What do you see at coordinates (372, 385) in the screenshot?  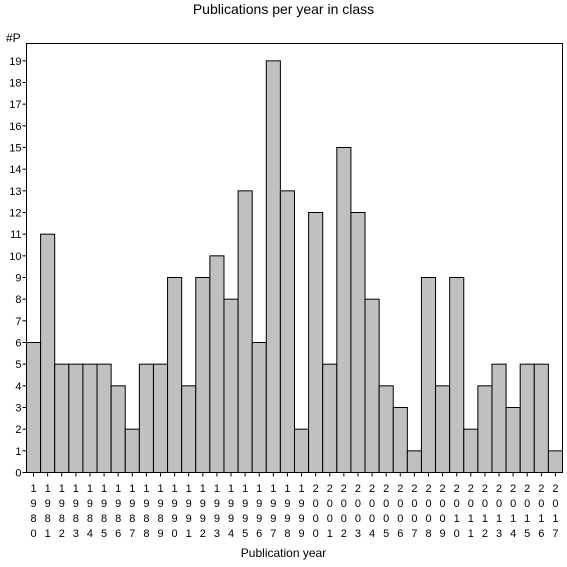 I see `bar-2004` at bounding box center [372, 385].